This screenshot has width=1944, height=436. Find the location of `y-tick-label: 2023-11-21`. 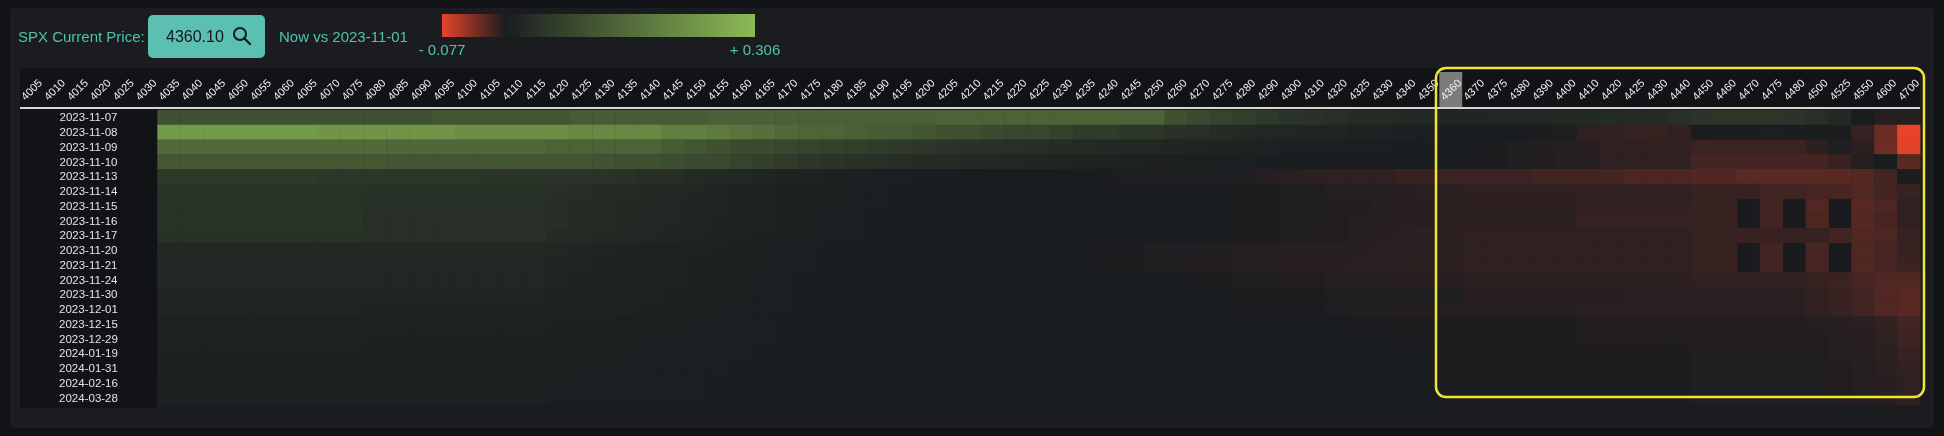

y-tick-label: 2023-11-21 is located at coordinates (88, 264).